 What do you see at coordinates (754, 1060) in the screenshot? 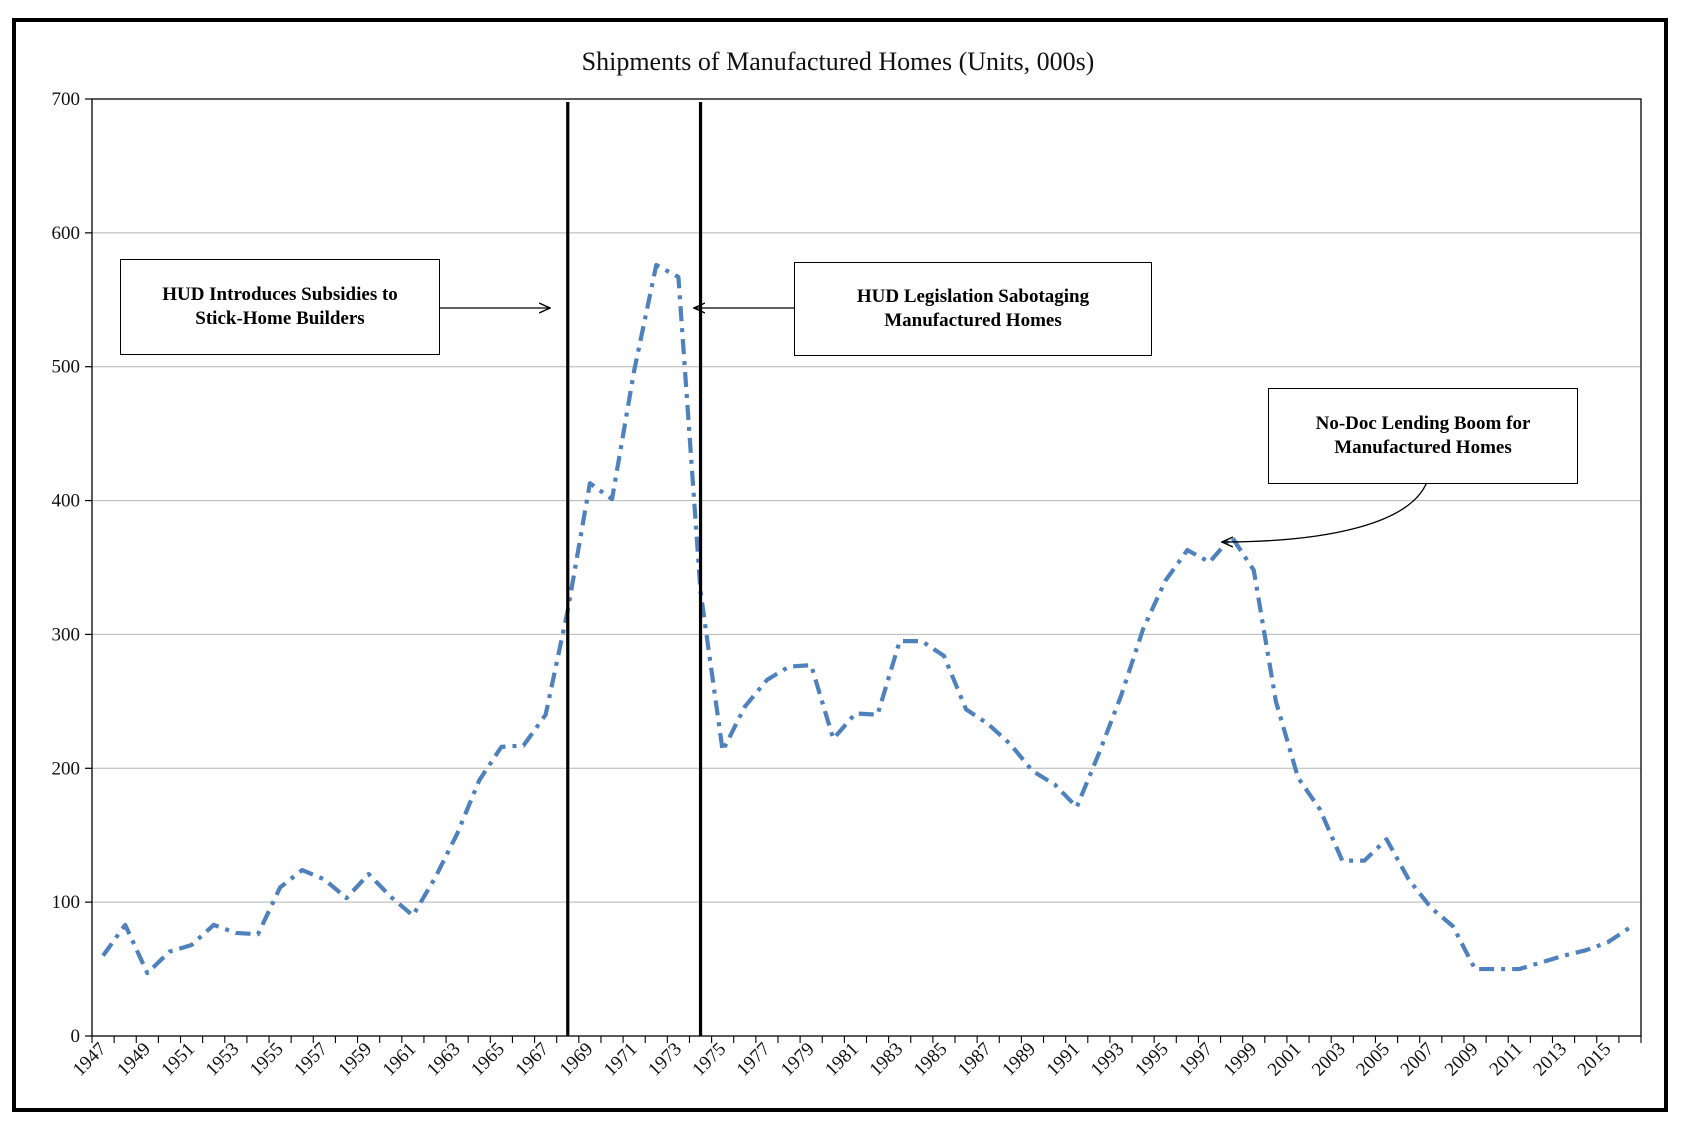
I see `x-tick-label: 1977` at bounding box center [754, 1060].